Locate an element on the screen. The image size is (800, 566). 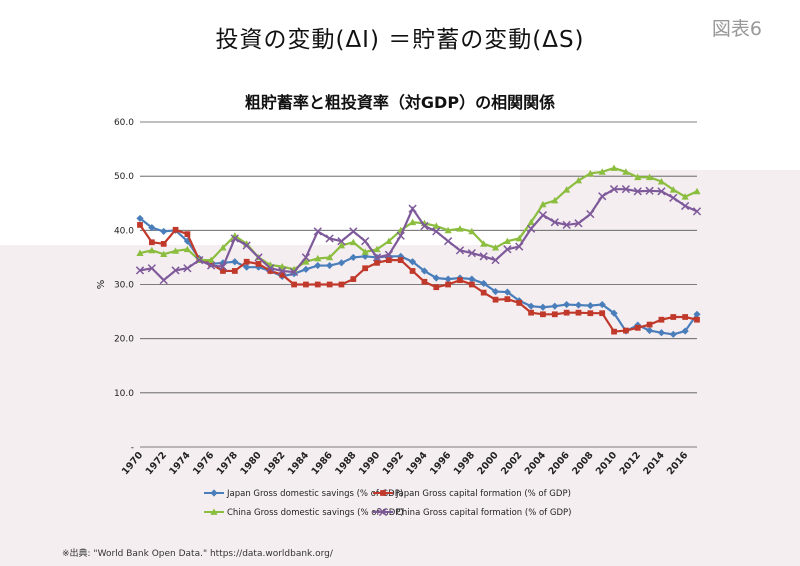
y-tick-label: 20.0 is located at coordinates (124, 340).